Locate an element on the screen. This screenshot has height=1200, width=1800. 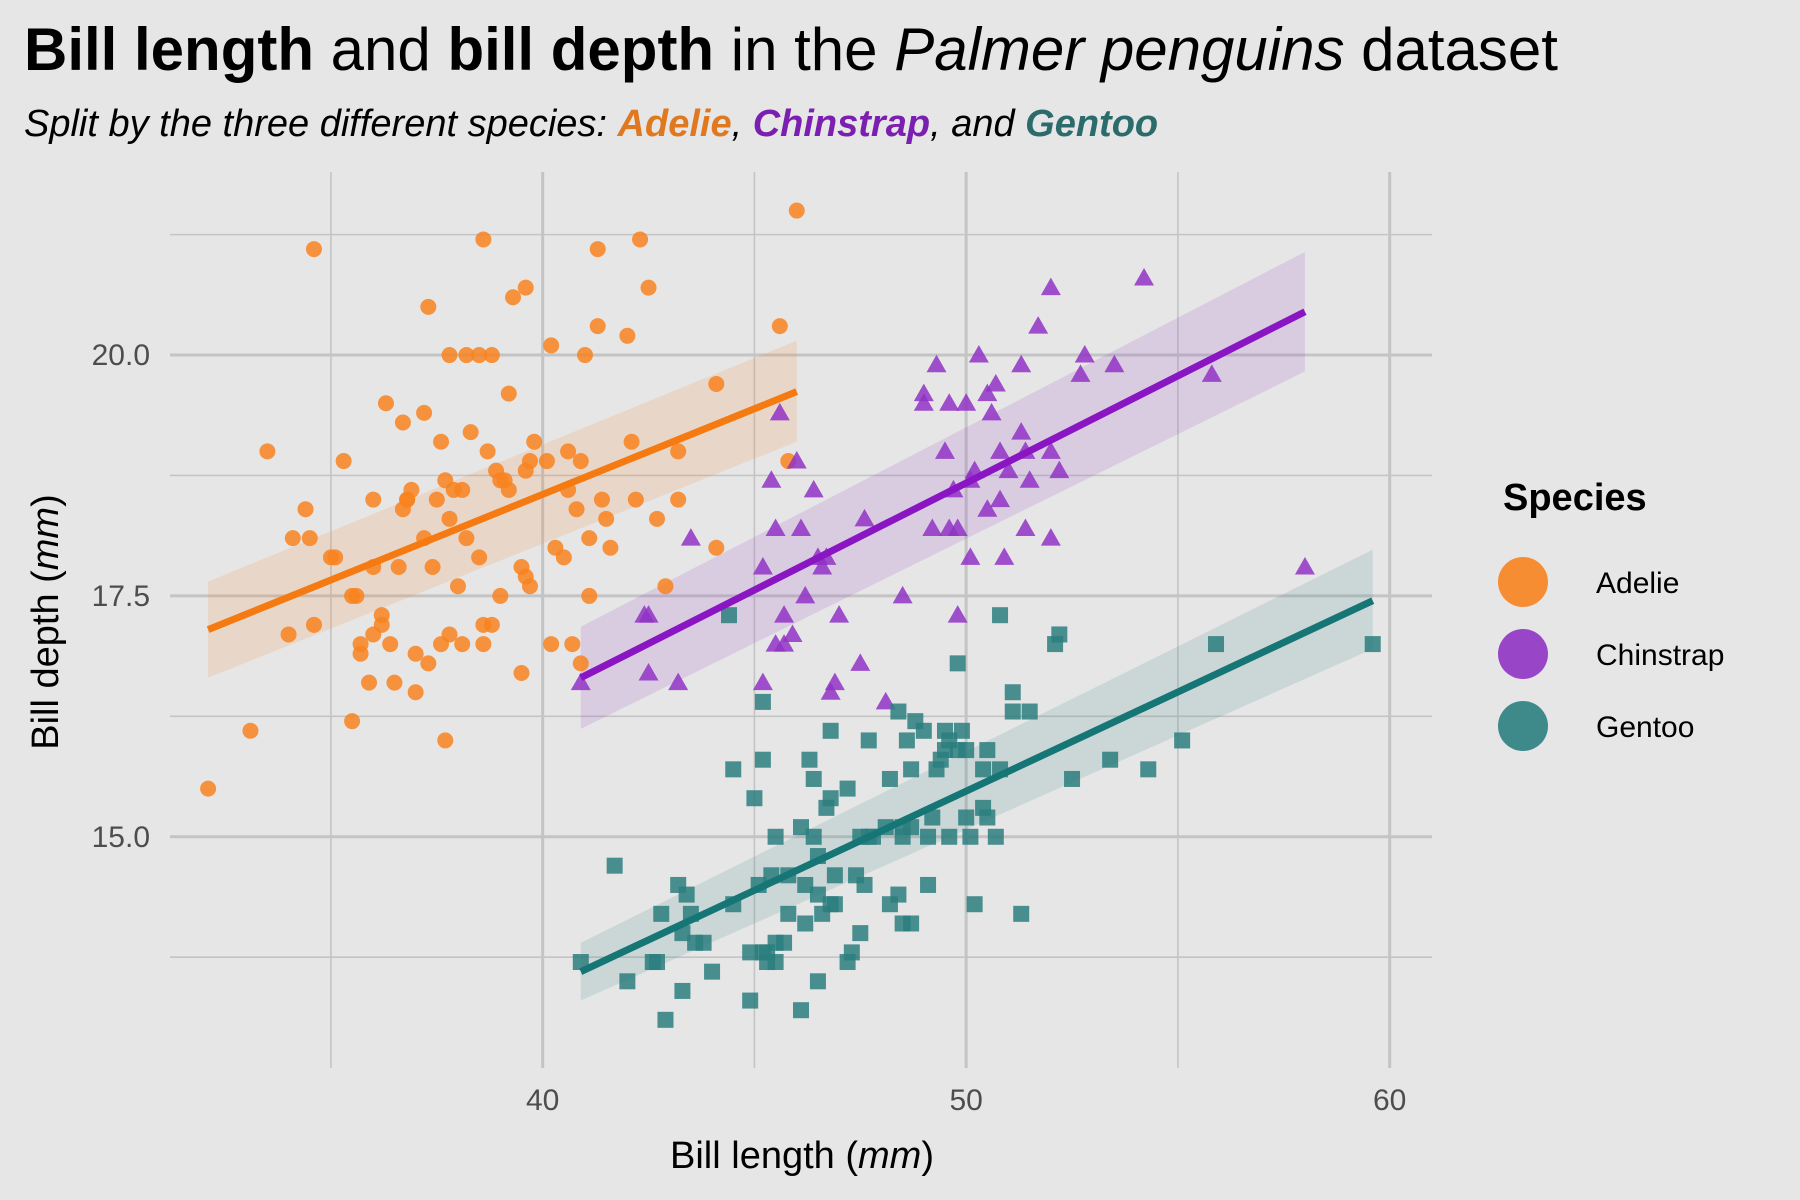
title-palmer-penguins: Palmer penguins is located at coordinates (1119, 49).